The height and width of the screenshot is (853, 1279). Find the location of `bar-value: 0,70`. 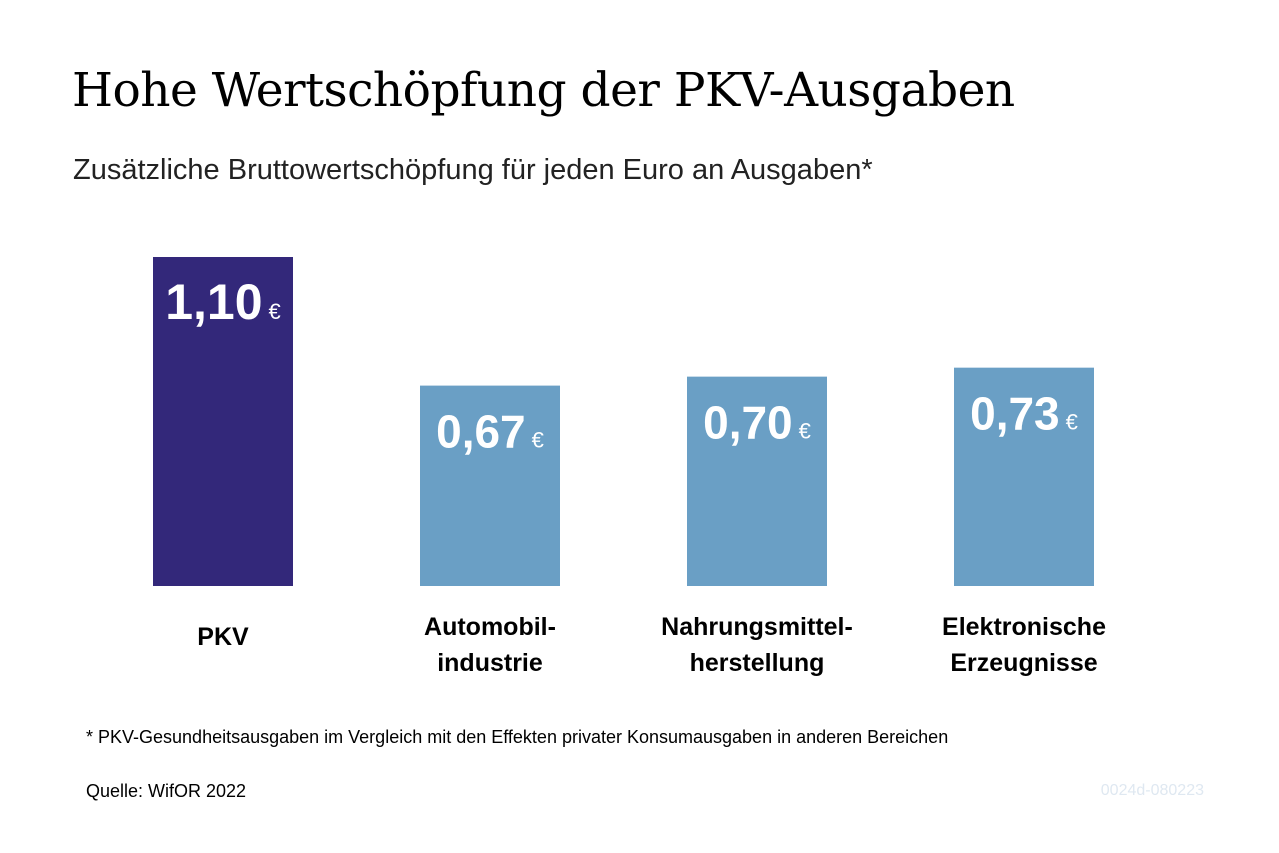

bar-value: 0,70 is located at coordinates (748, 423).